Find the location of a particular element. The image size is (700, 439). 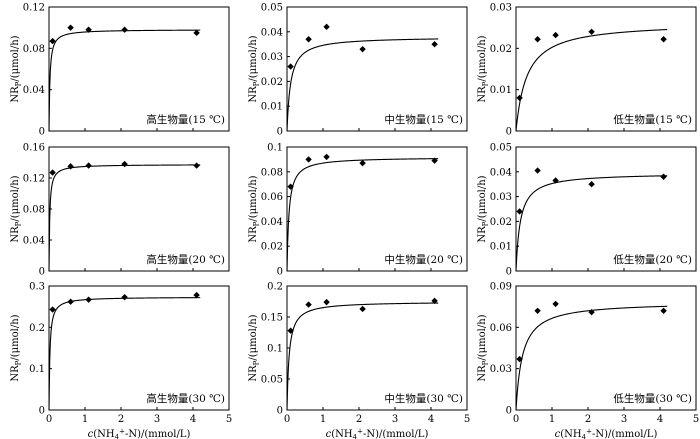

y-tick-label: 0.3 is located at coordinates (37, 287).